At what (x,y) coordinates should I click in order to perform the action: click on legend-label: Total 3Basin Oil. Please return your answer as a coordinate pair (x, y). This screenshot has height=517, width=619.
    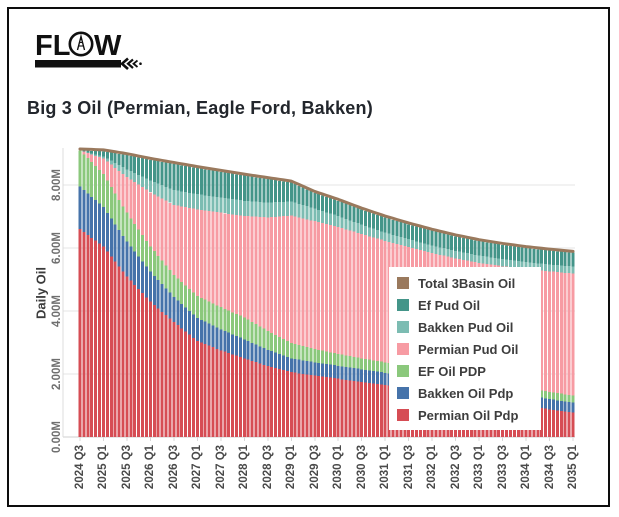
    Looking at the image, I should click on (467, 283).